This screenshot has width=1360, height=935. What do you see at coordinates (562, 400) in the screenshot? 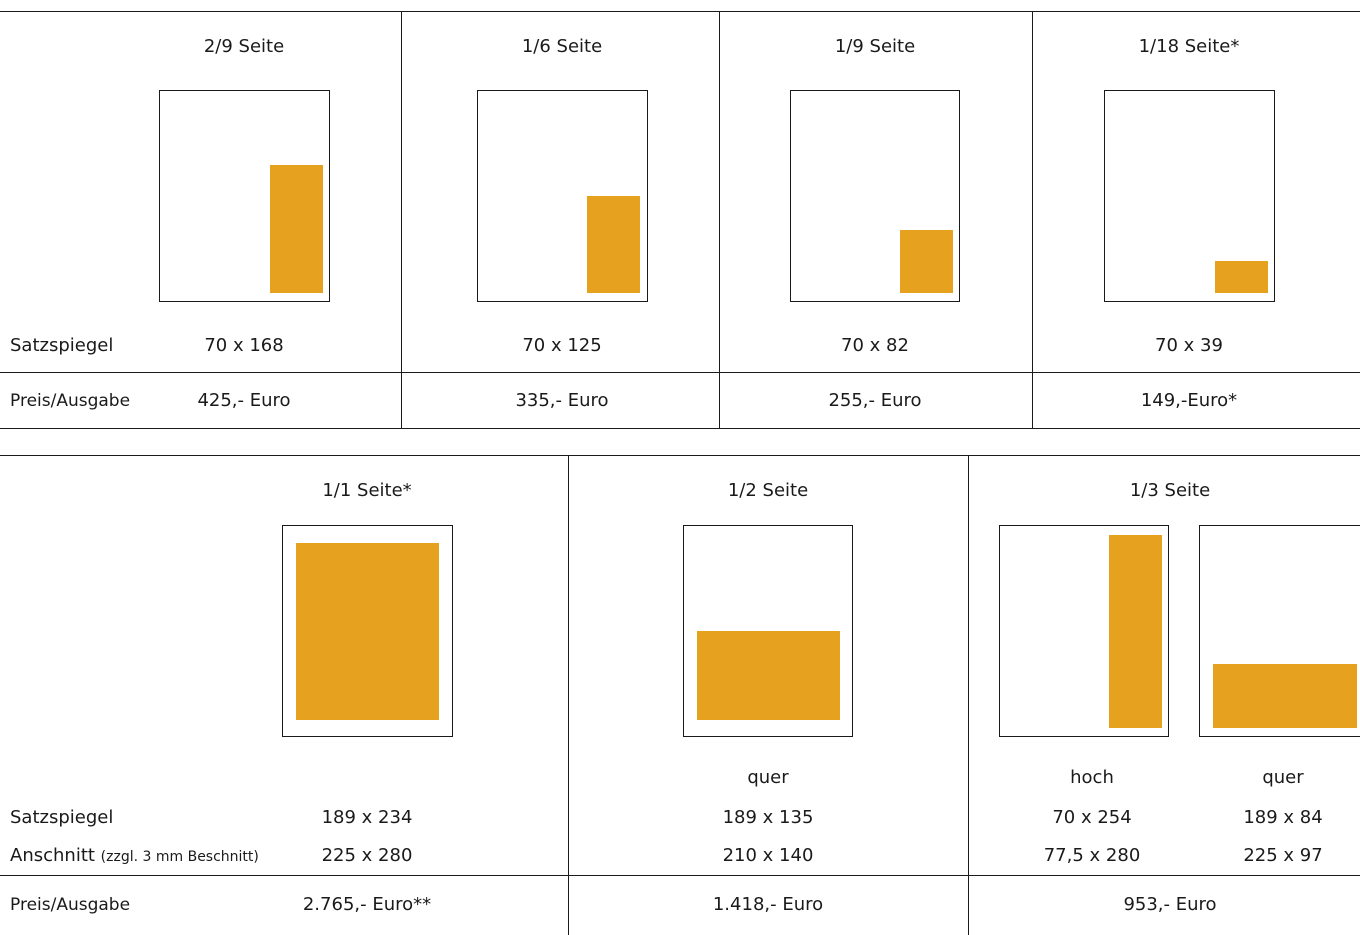
I see `price-value: 335,- Euro` at bounding box center [562, 400].